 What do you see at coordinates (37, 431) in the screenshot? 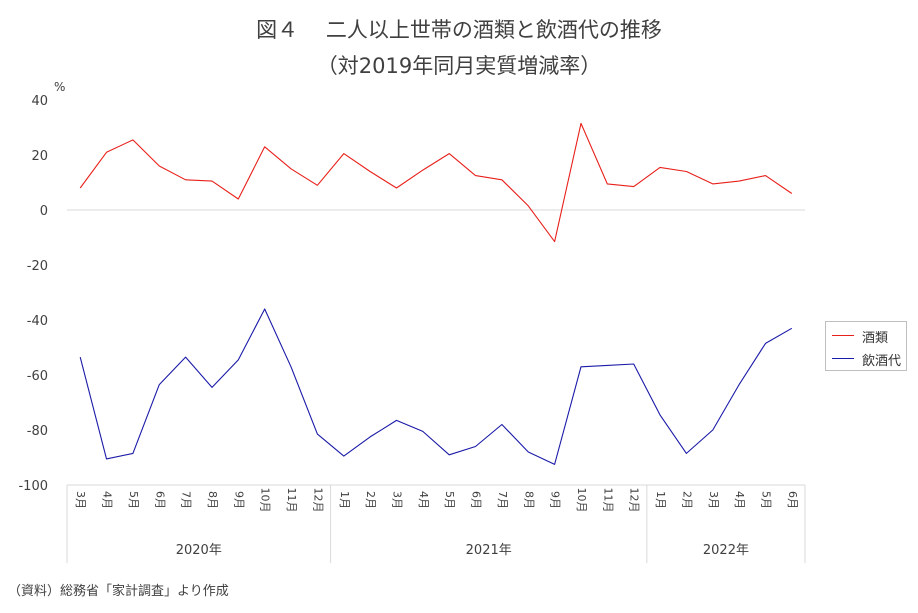
I see `y-tick-label: -80` at bounding box center [37, 431].